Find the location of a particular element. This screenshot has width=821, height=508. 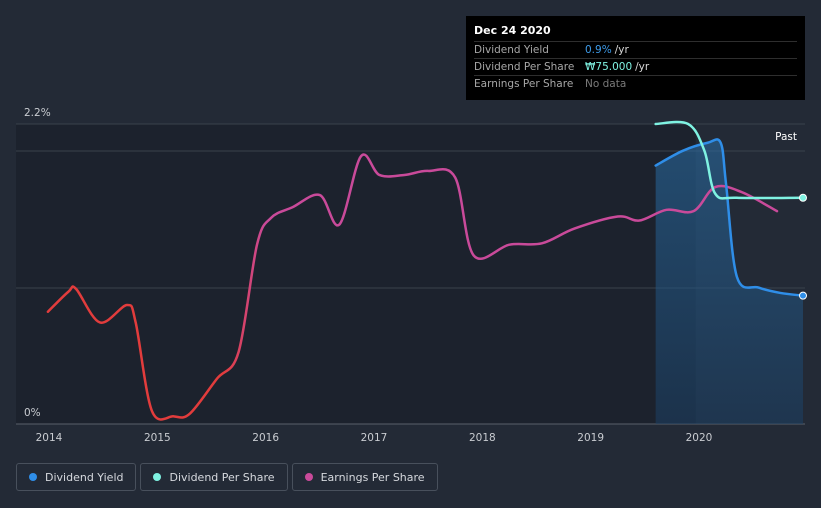

tooltip-row-earnings-per-share: Earnings Per Share No data is located at coordinates (635, 83).